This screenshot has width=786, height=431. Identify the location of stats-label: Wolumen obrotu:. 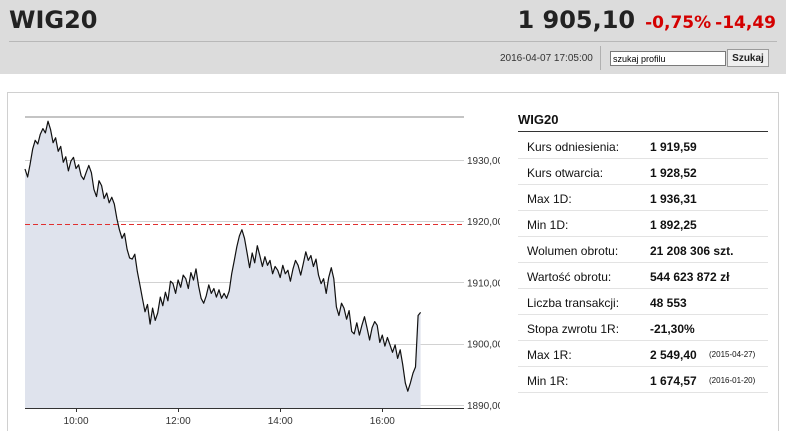
(573, 251).